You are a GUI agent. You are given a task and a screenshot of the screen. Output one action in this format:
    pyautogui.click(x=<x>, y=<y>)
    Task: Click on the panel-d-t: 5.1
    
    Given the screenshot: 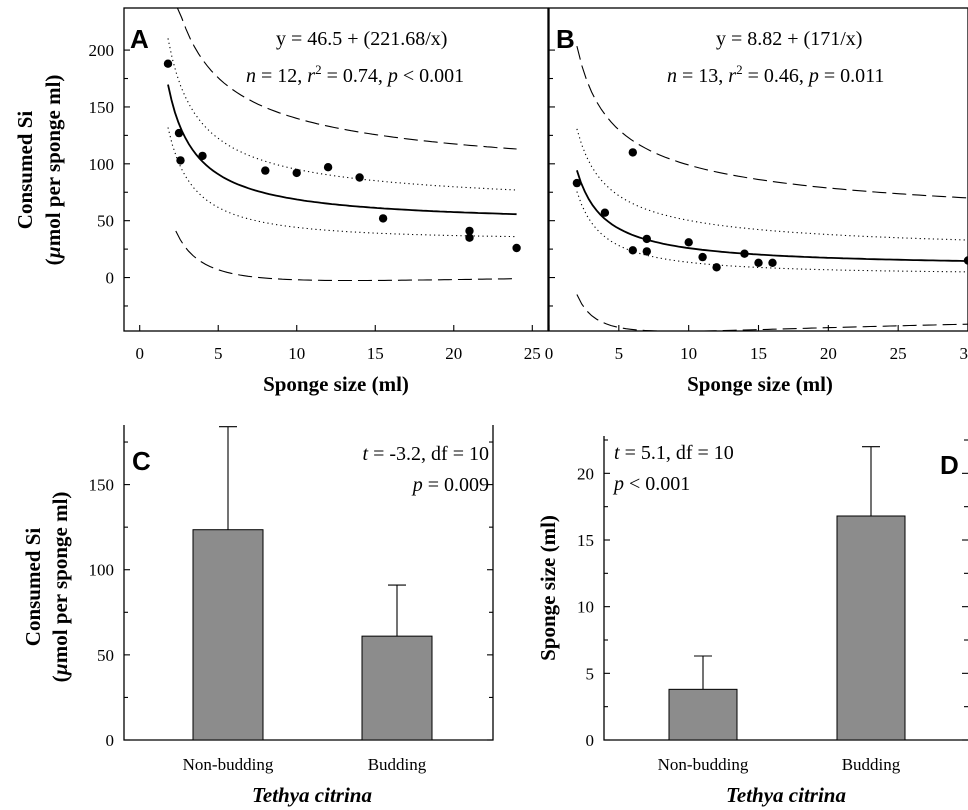 What is the action you would take?
    pyautogui.click(x=653, y=453)
    